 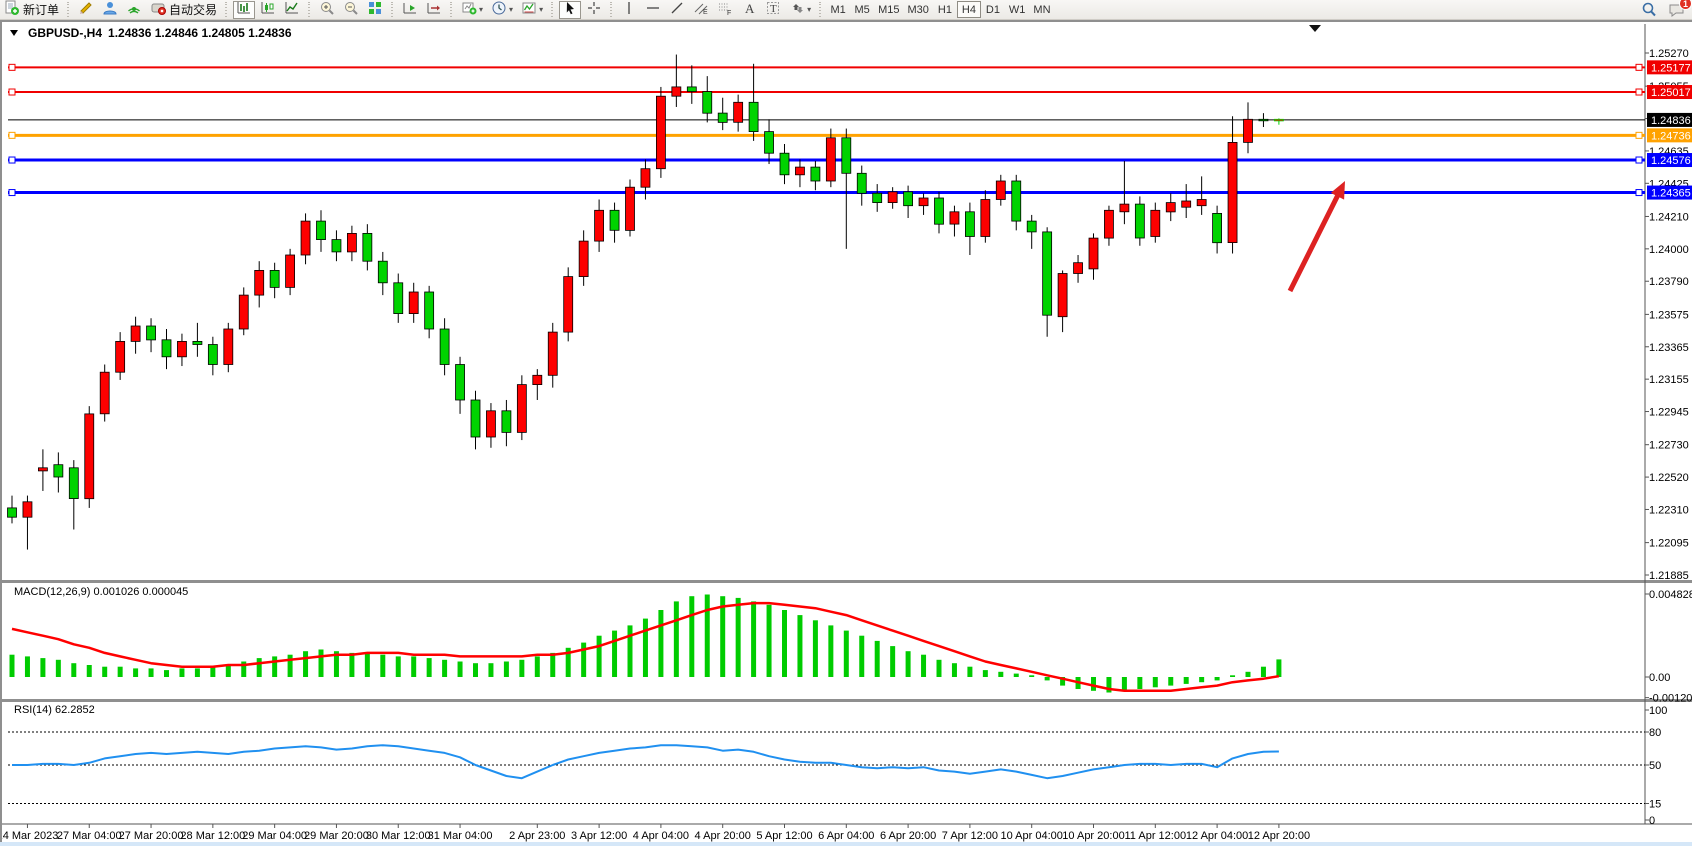 I want to click on tile-windows-button, so click(x=375, y=10).